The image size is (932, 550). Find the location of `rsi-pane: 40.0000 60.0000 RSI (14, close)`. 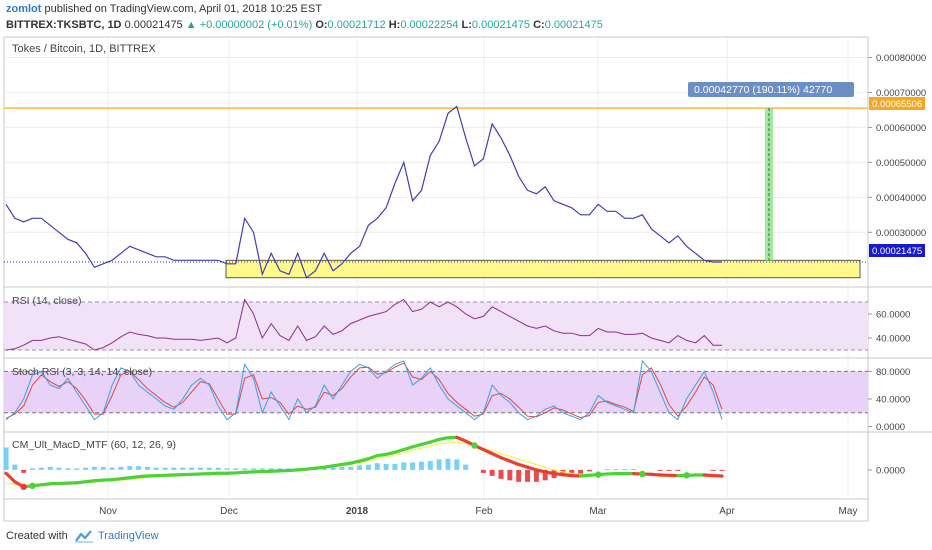

rsi-pane: 40.0000 60.0000 RSI (14, close) is located at coordinates (457, 323).